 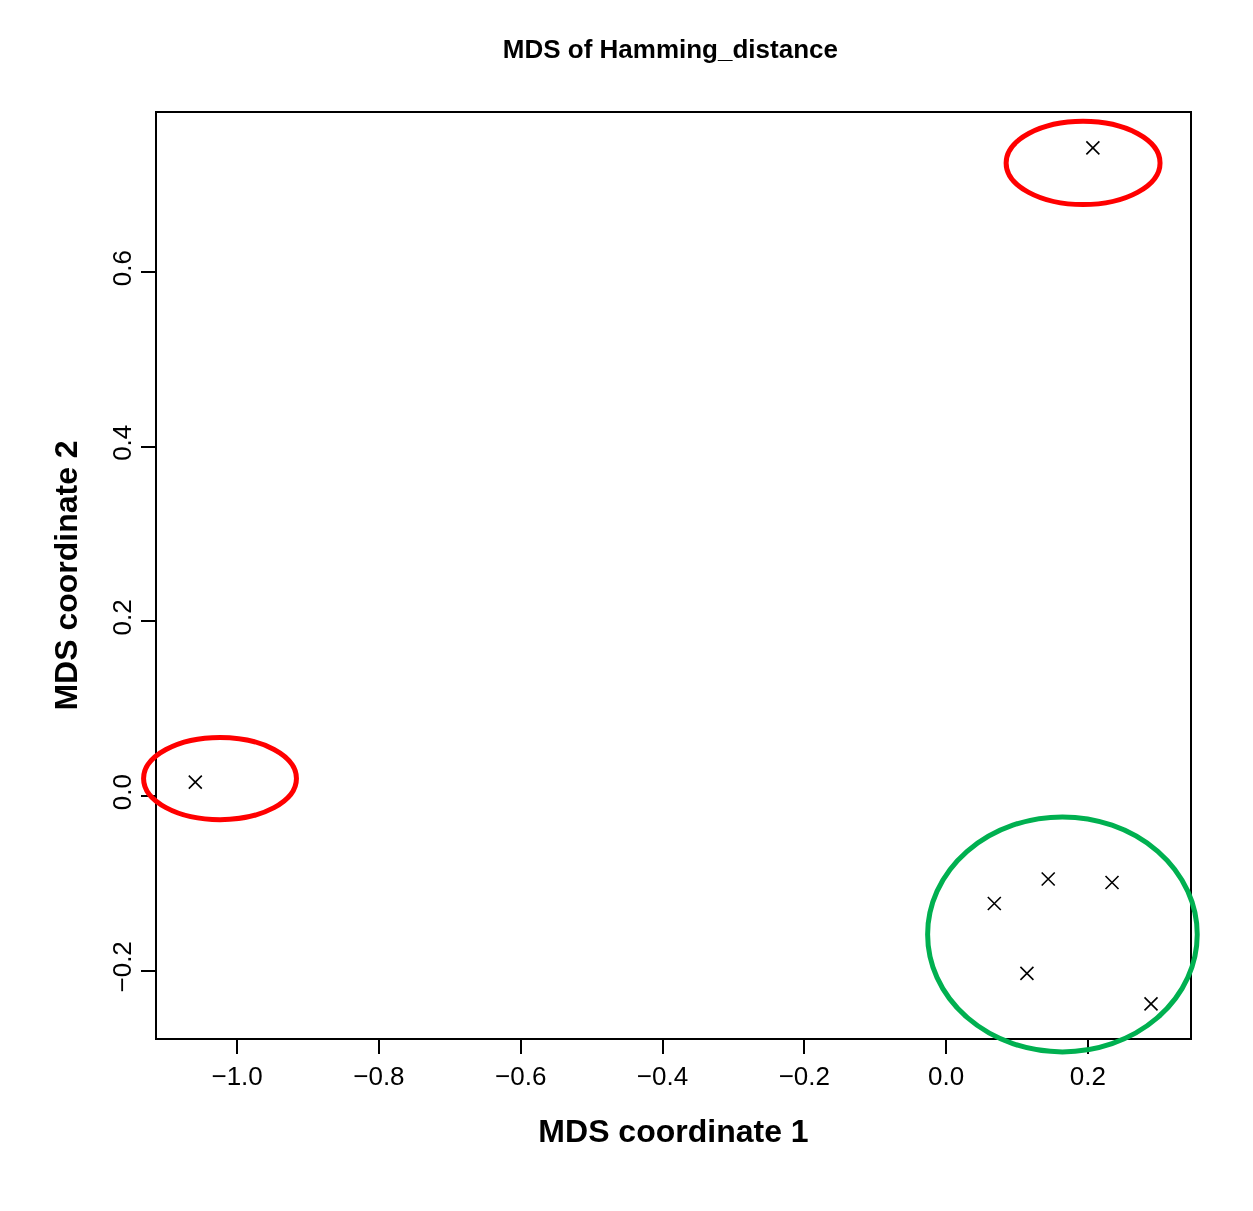 What do you see at coordinates (121, 442) in the screenshot?
I see `y-tick-label: 0.4` at bounding box center [121, 442].